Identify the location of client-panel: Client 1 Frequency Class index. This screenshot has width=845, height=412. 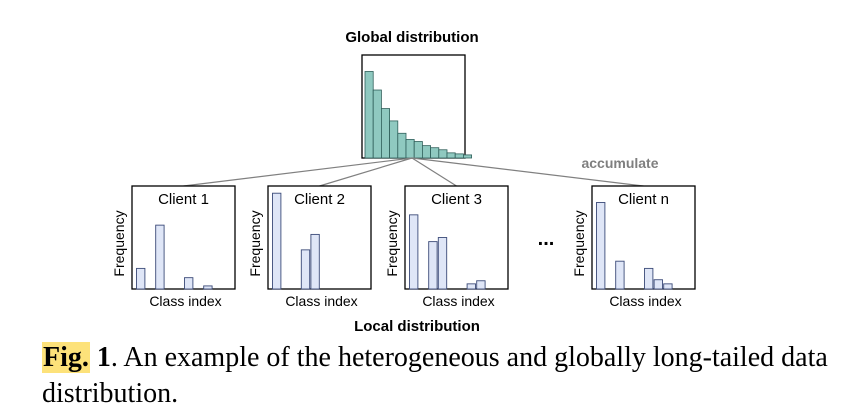
(173, 247).